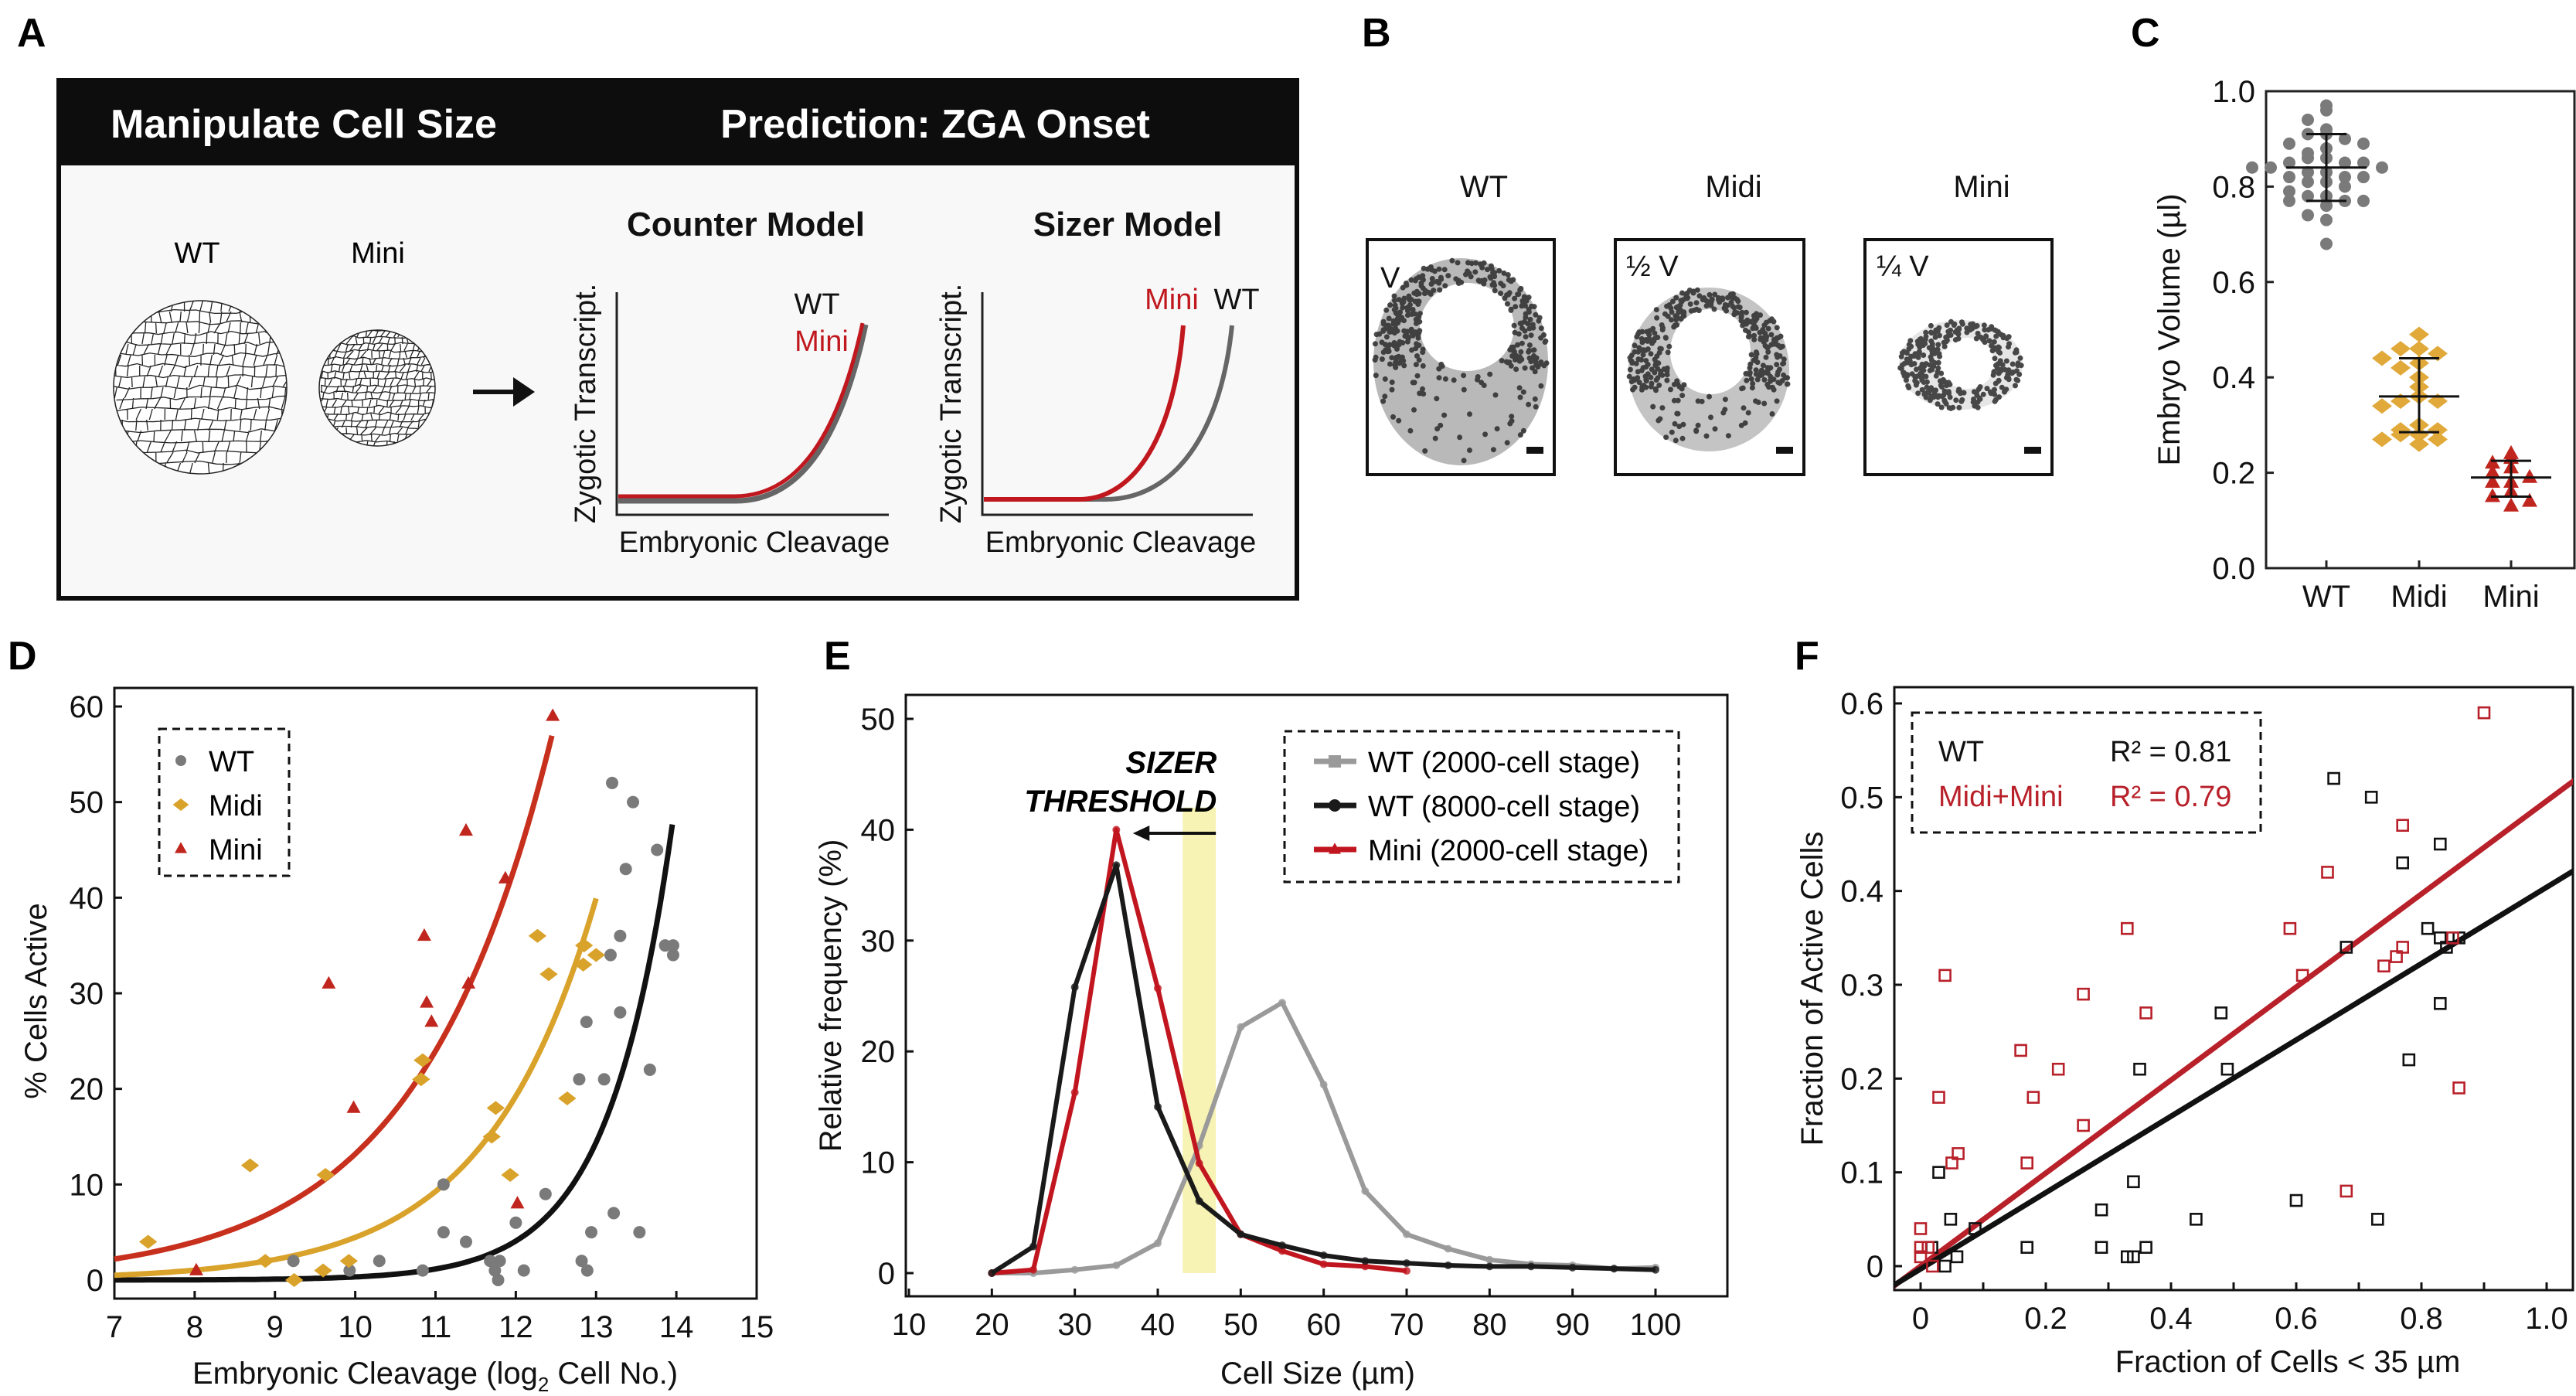 The image size is (2576, 1396). Describe the element at coordinates (817, 304) in the screenshot. I see `counter-model-wt-label: WT` at that location.